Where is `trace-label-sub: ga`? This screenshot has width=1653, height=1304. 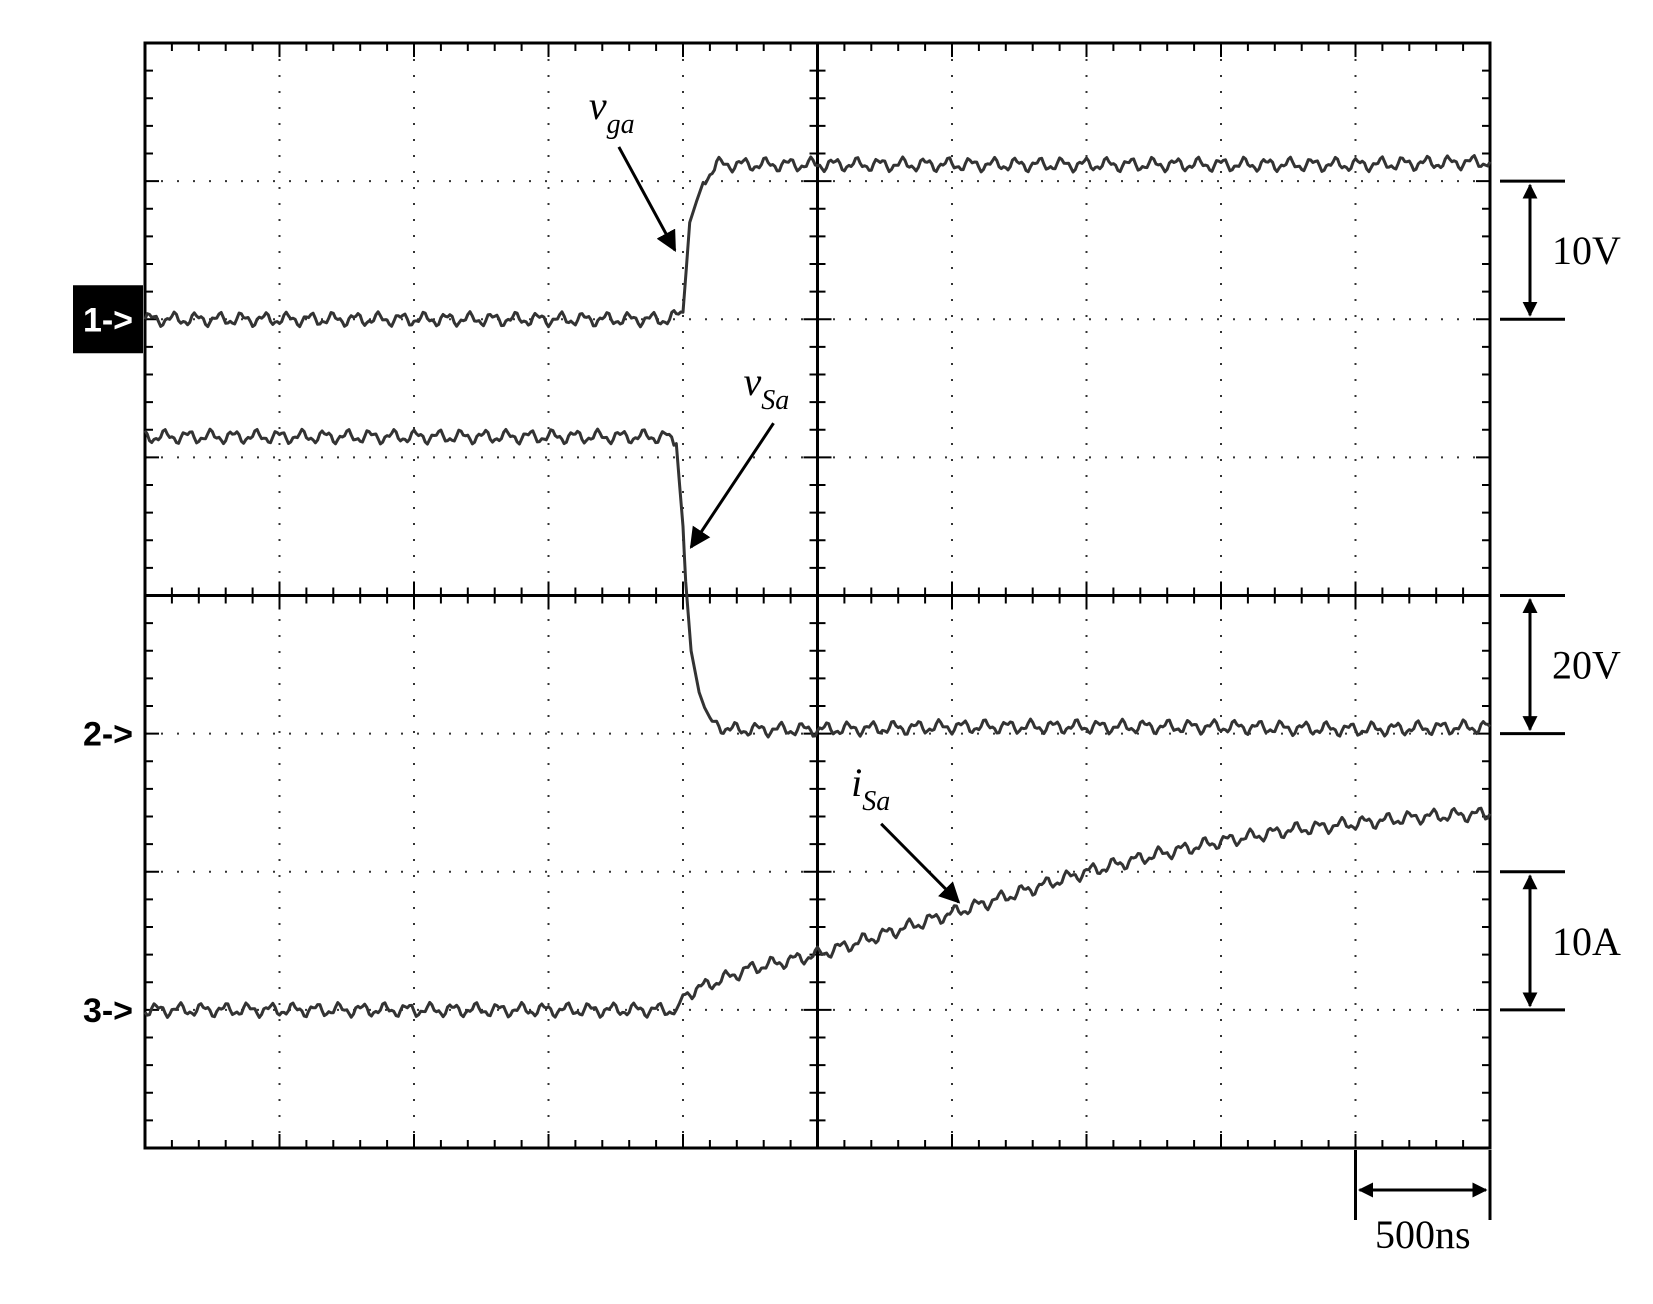 trace-label-sub: ga is located at coordinates (621, 124).